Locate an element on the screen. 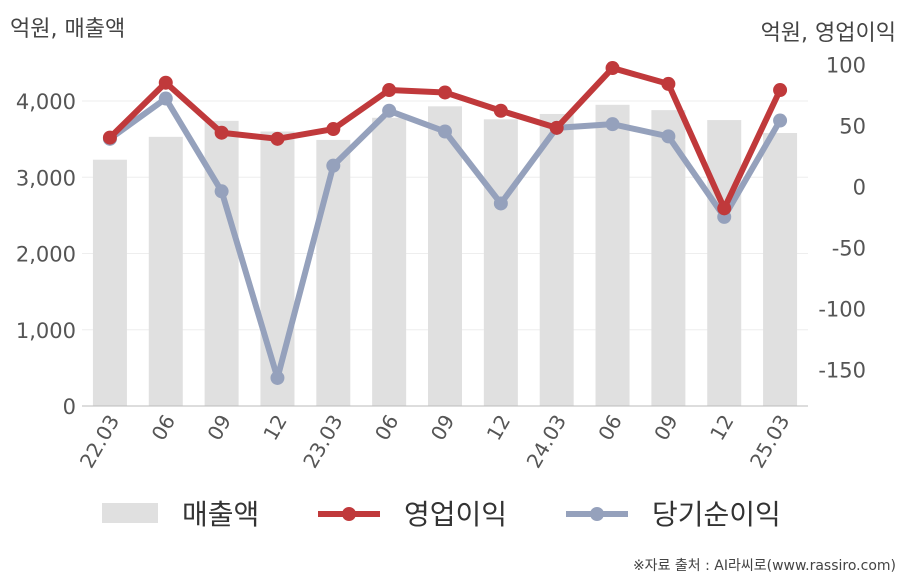 This screenshot has width=908, height=580. legend-label-revenue: 매출액 is located at coordinates (220, 514).